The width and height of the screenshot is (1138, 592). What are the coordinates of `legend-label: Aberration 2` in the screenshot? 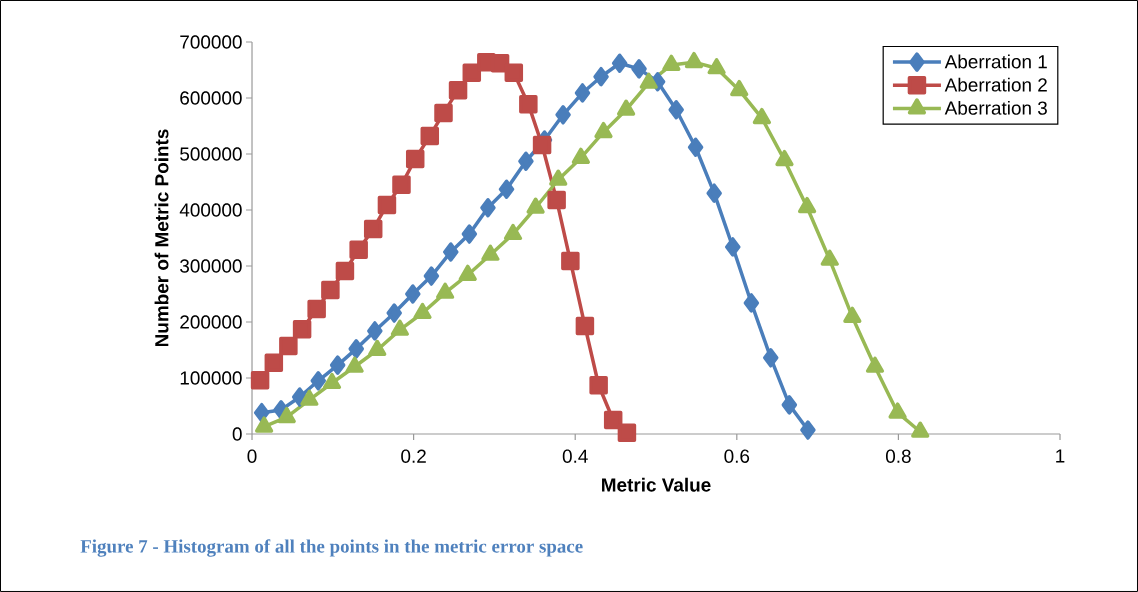 It's located at (995, 84).